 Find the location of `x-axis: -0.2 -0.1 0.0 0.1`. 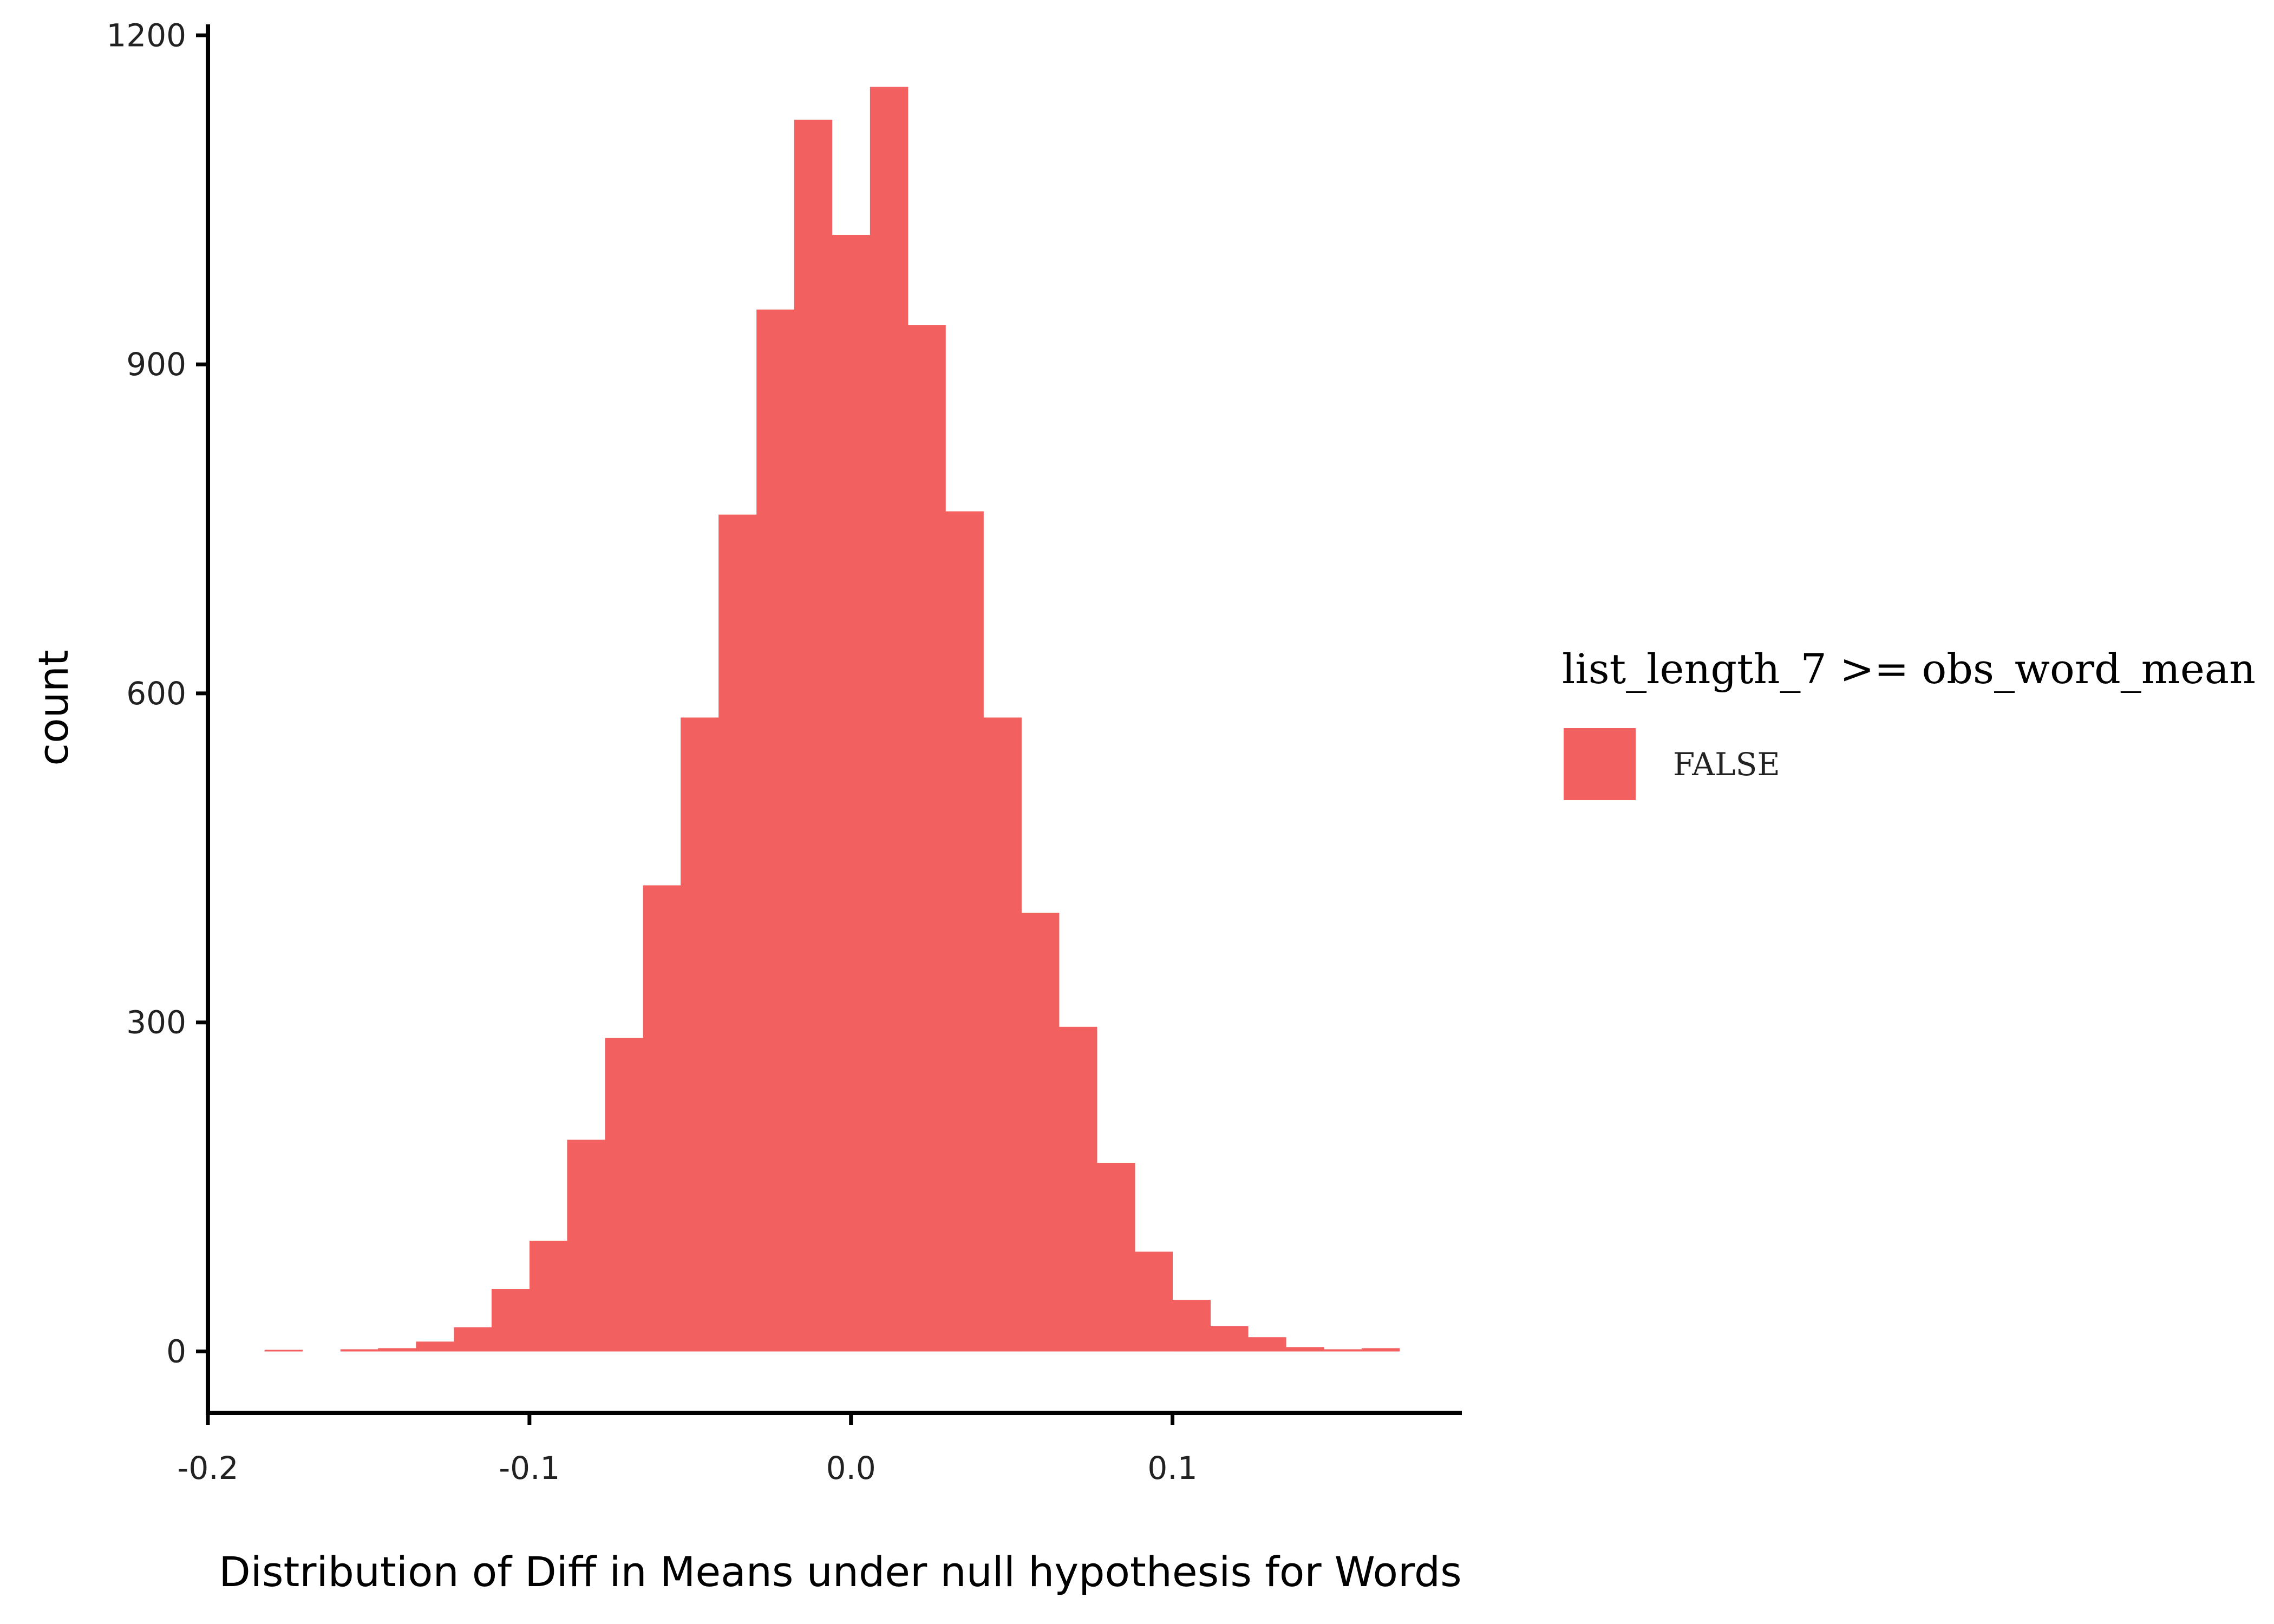

x-axis: -0.2 -0.1 0.0 0.1 is located at coordinates (820, 1449).